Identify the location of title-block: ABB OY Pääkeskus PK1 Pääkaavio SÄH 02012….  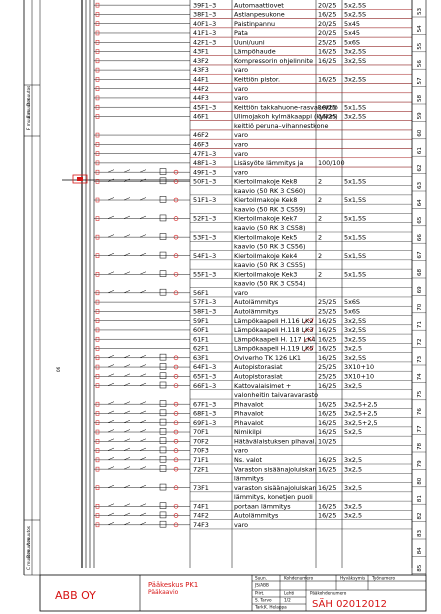
(233, 593).